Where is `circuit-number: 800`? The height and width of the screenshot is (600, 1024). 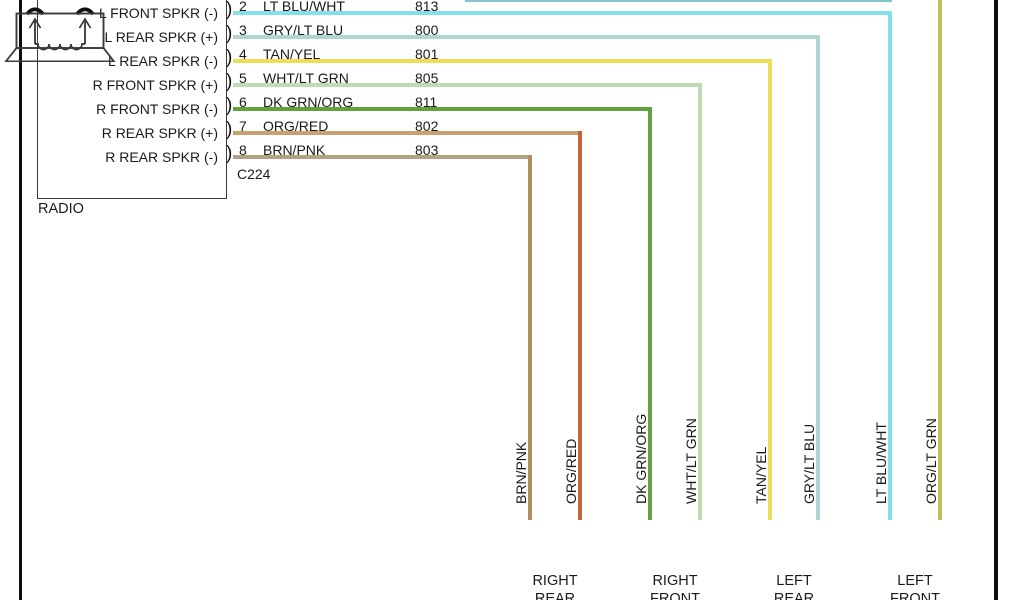
circuit-number: 800 is located at coordinates (427, 30).